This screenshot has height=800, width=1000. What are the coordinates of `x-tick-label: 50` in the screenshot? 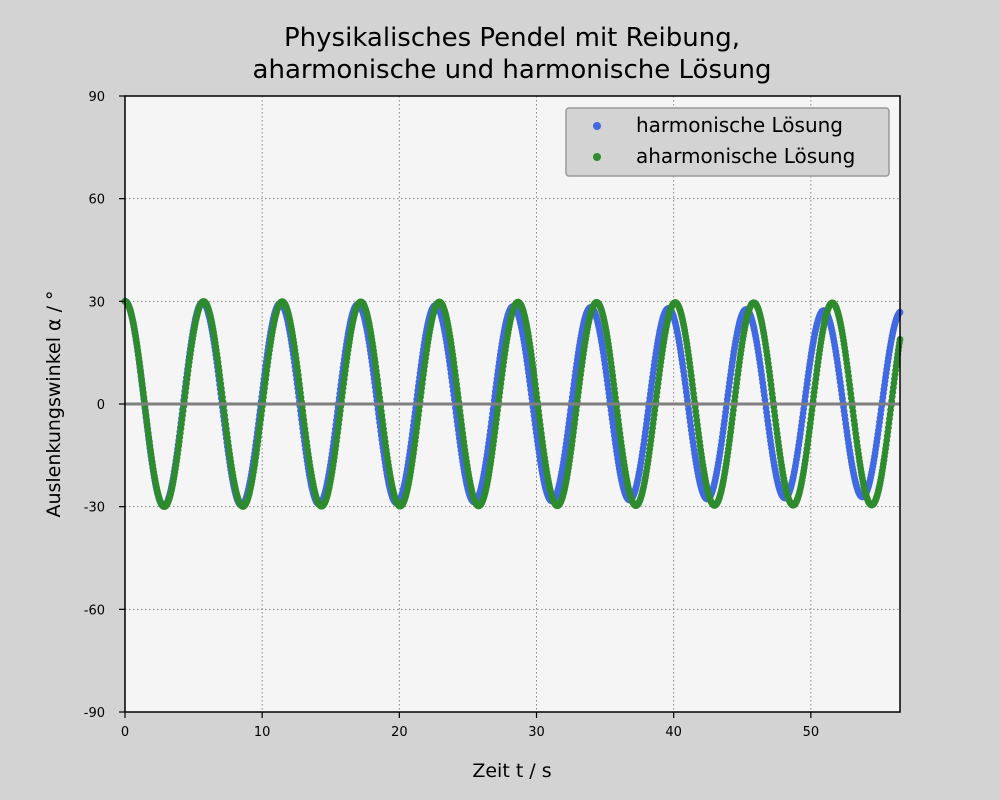 It's located at (811, 732).